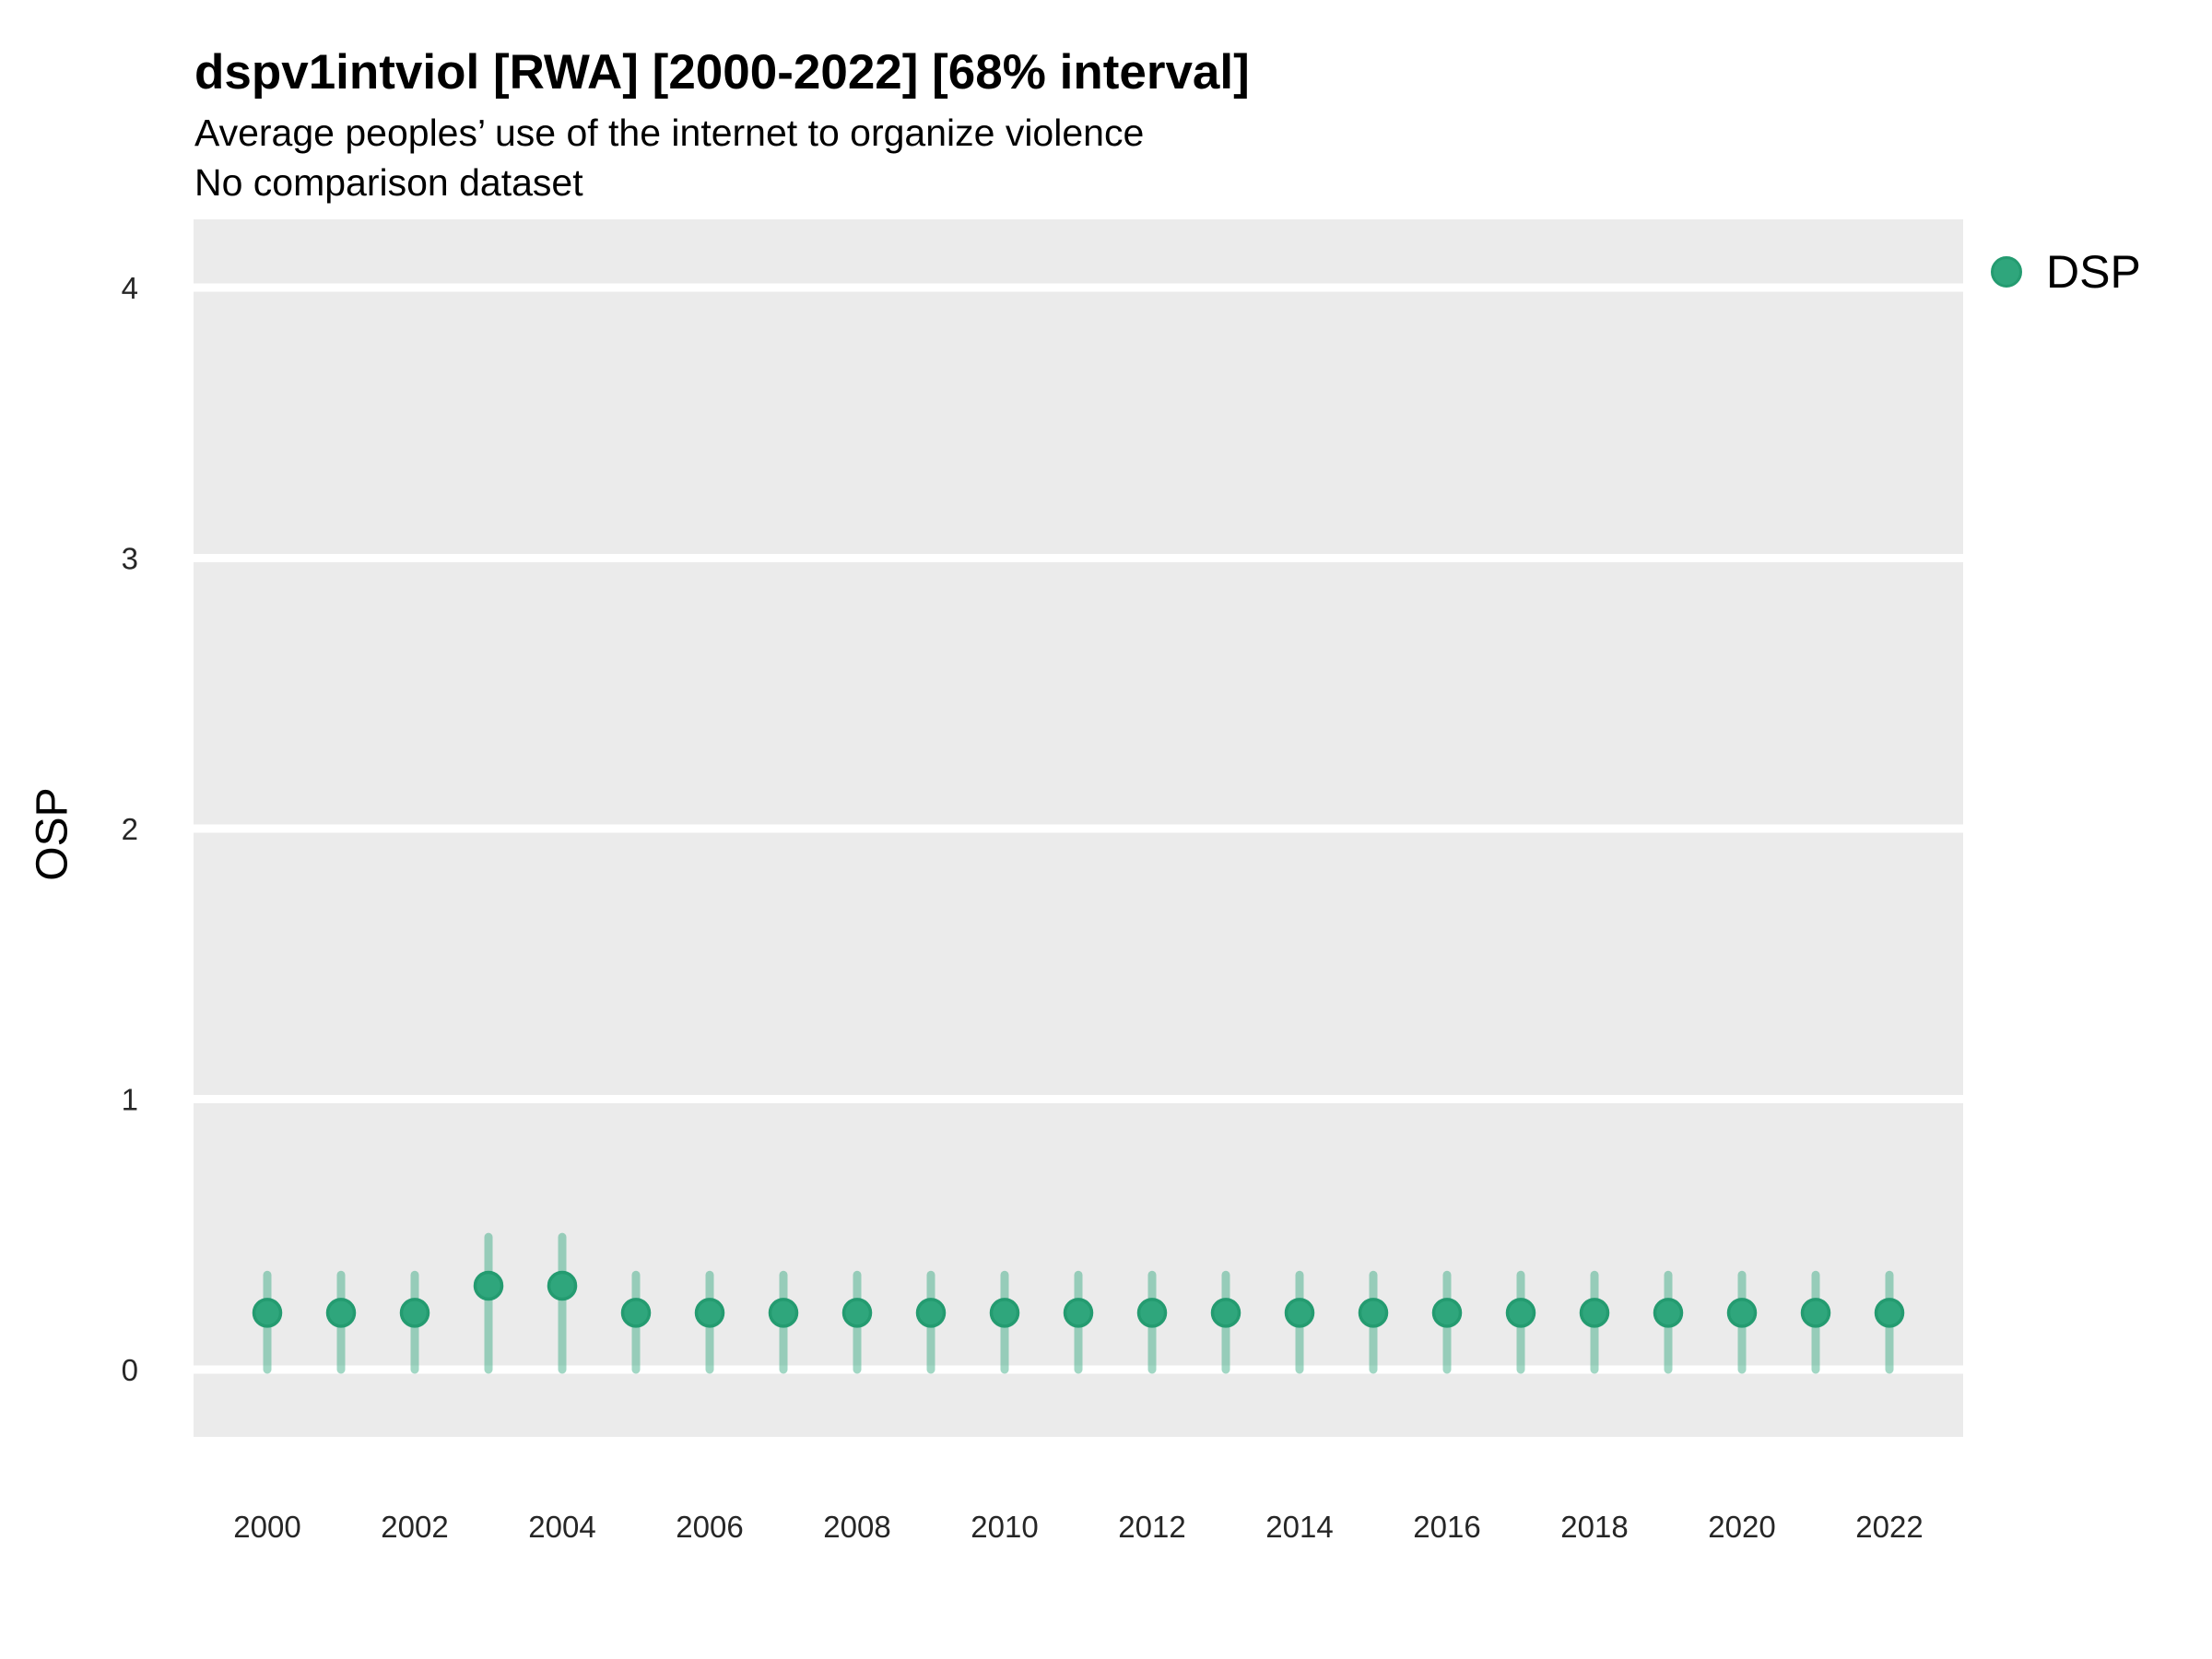 The width and height of the screenshot is (2212, 1659). What do you see at coordinates (130, 829) in the screenshot?
I see `y-tick-label-2: 2` at bounding box center [130, 829].